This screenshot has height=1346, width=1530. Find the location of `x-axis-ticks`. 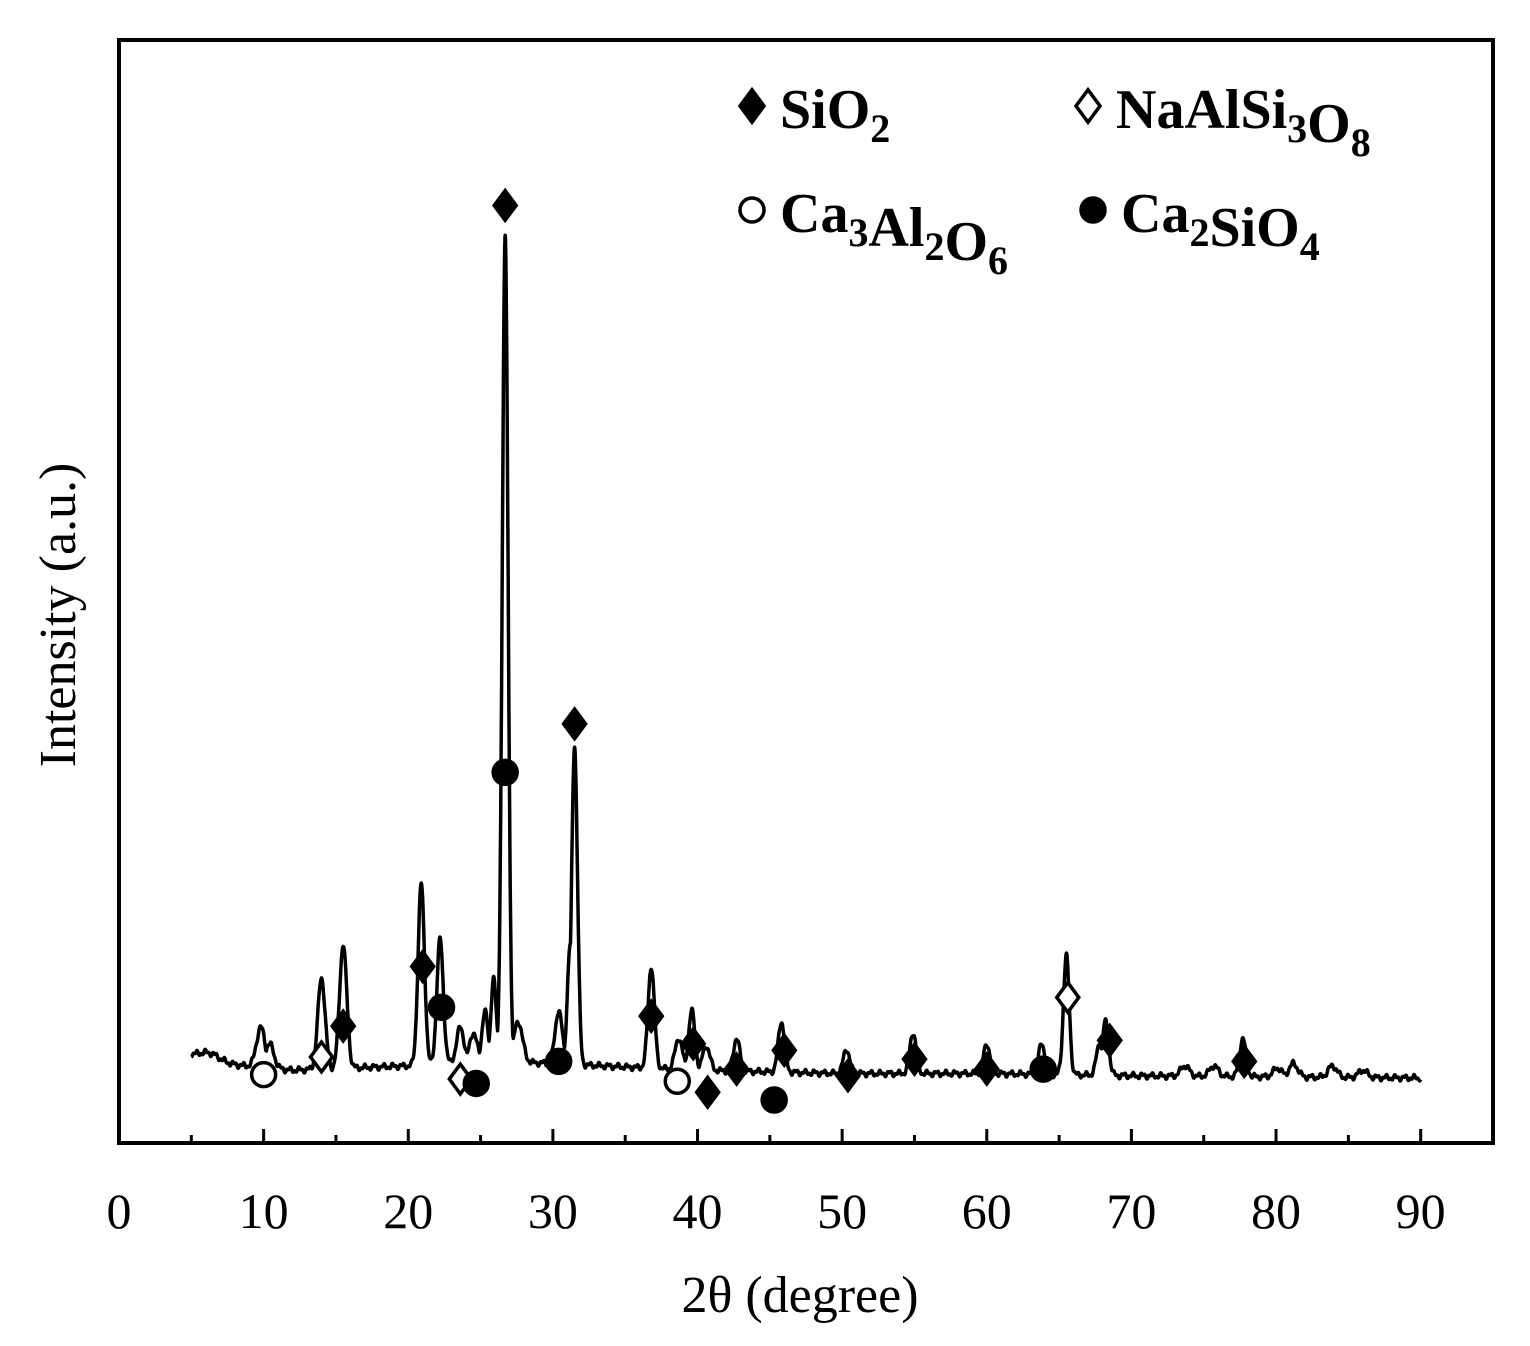

x-axis-ticks is located at coordinates (806, 1136).